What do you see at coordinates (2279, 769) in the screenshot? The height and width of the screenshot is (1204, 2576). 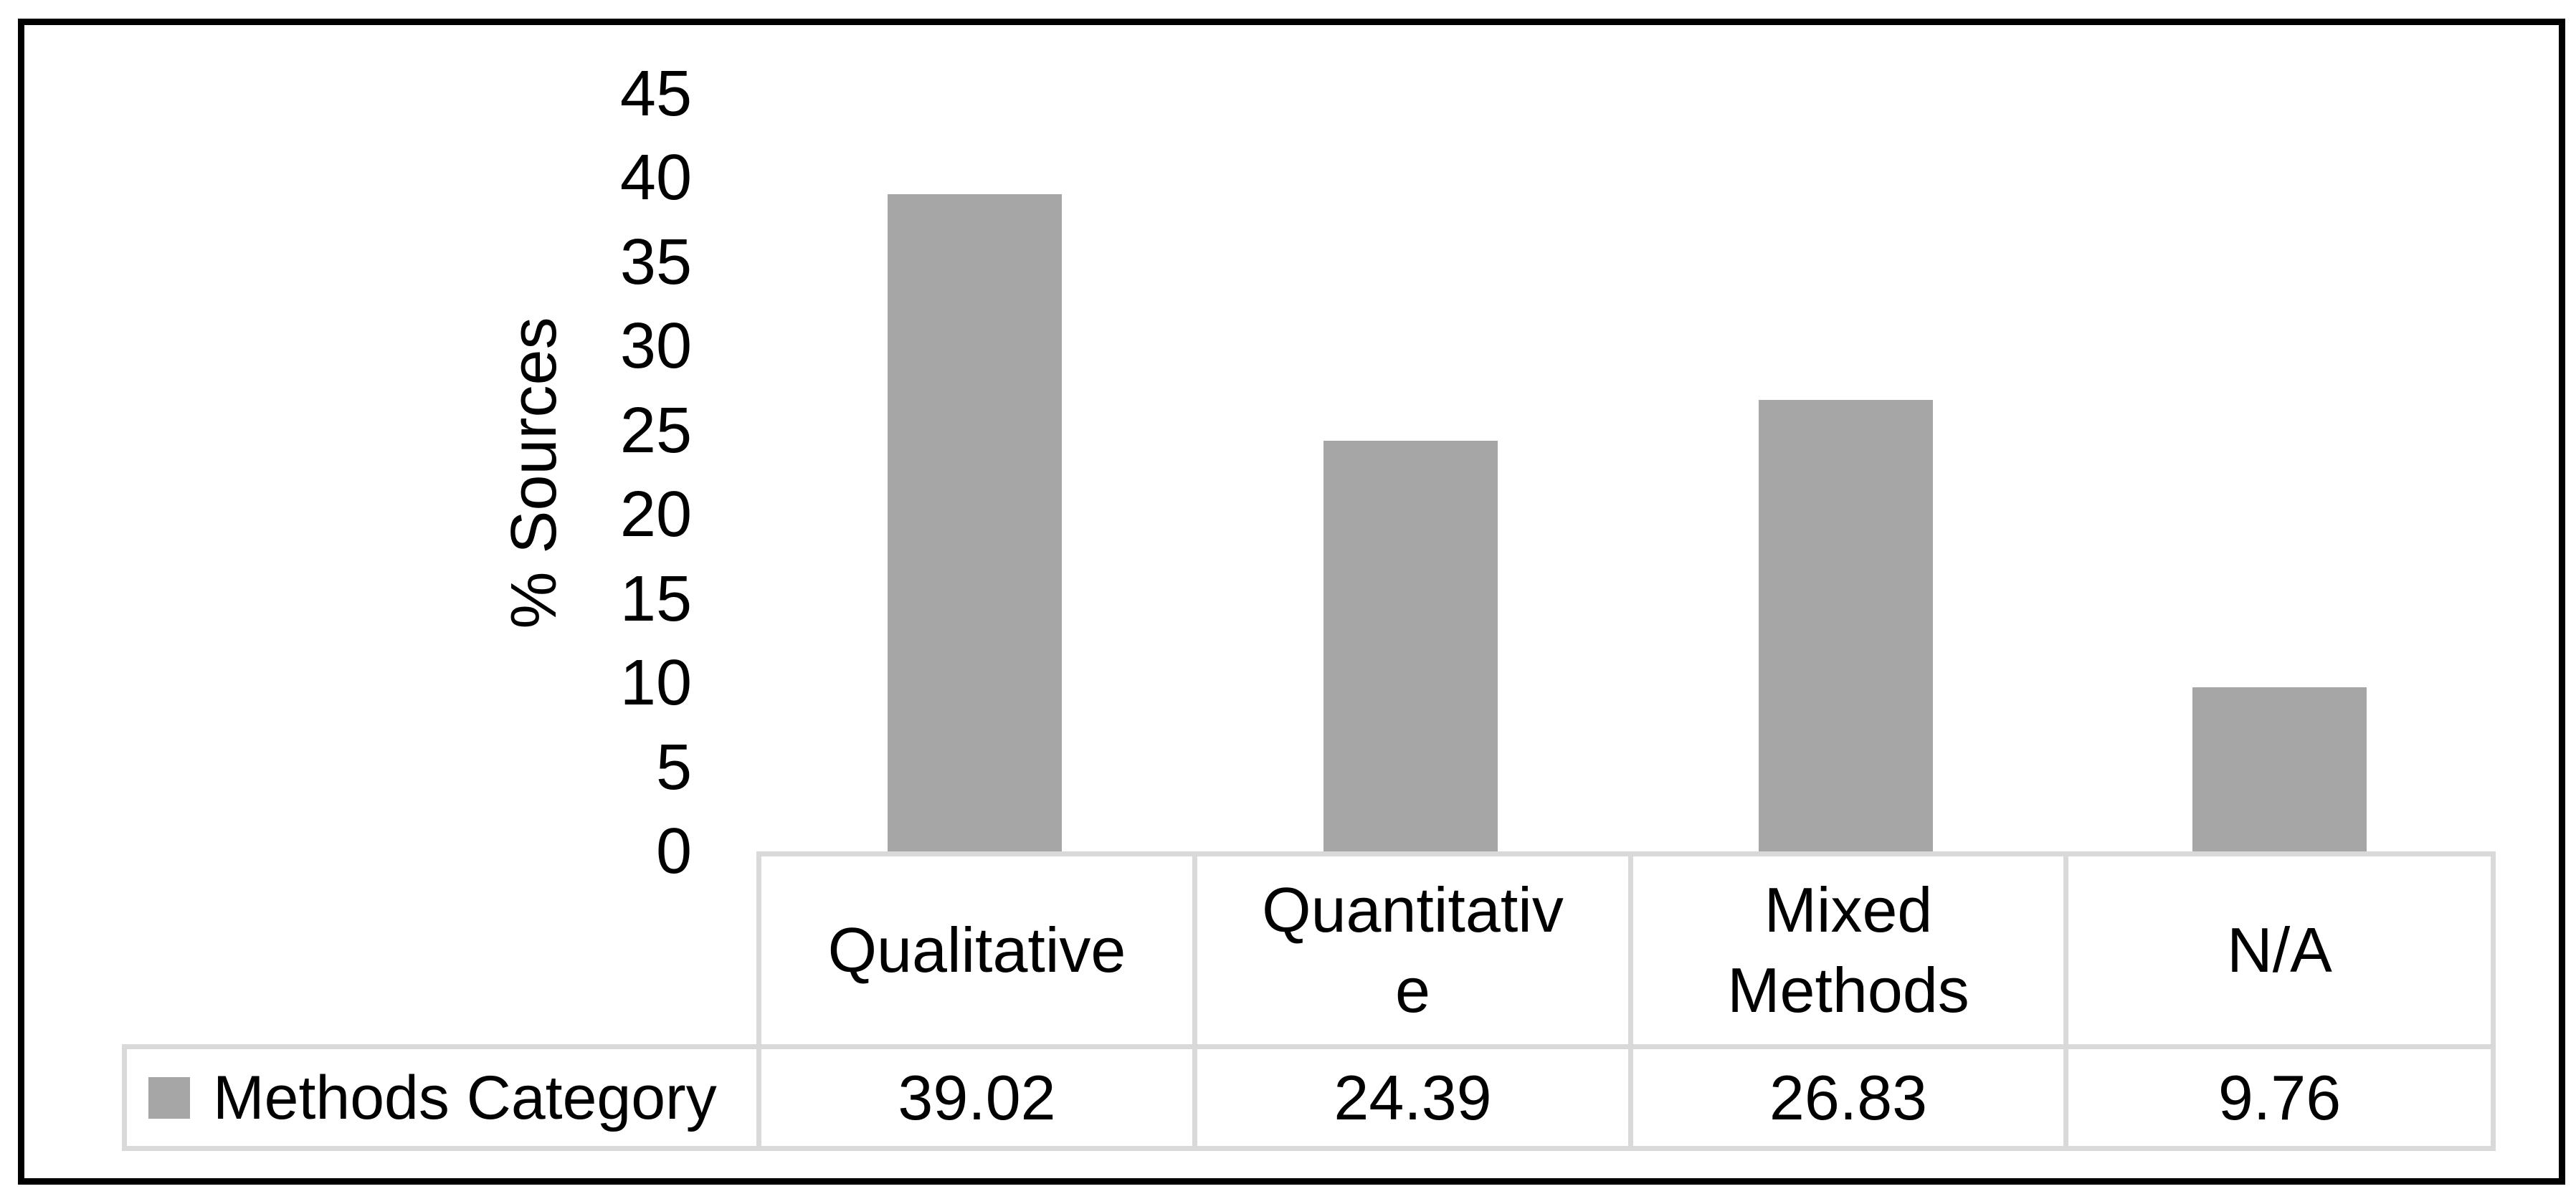 I see `bar-n-a` at bounding box center [2279, 769].